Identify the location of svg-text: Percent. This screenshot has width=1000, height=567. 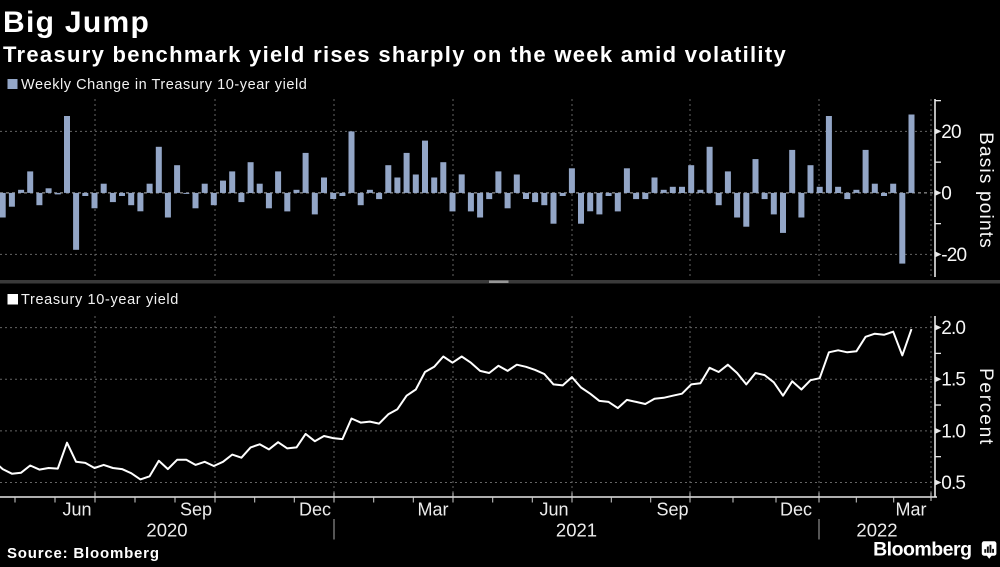
(985, 407).